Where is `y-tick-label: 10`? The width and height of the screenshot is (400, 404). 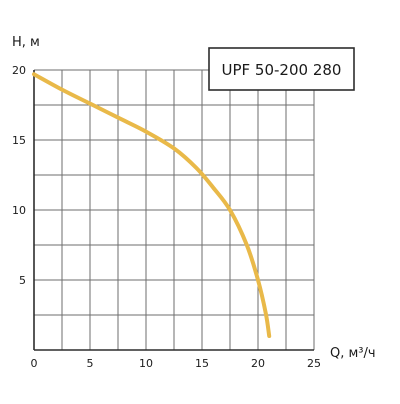 y-tick-label: 10 is located at coordinates (19, 210).